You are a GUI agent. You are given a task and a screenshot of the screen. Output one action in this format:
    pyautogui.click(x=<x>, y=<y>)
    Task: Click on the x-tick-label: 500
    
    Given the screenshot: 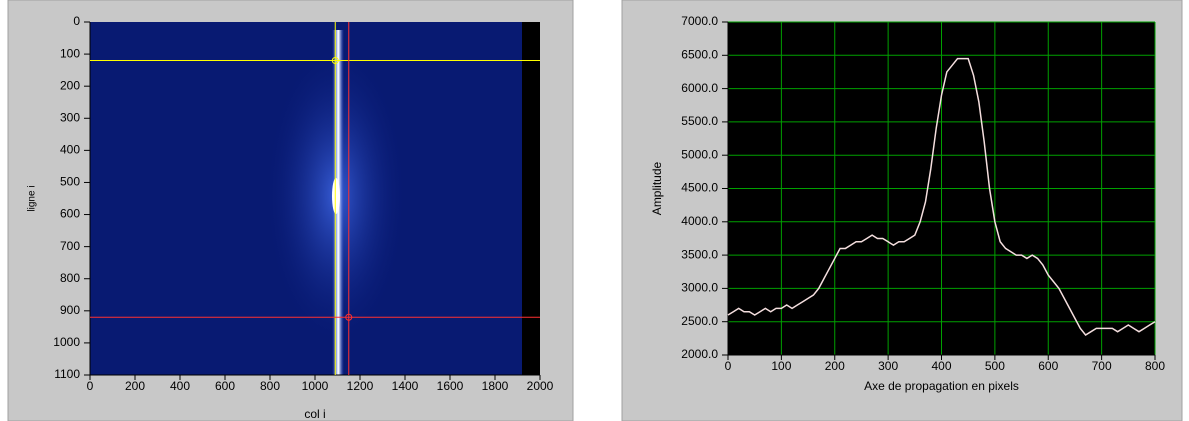 What is the action you would take?
    pyautogui.click(x=995, y=366)
    